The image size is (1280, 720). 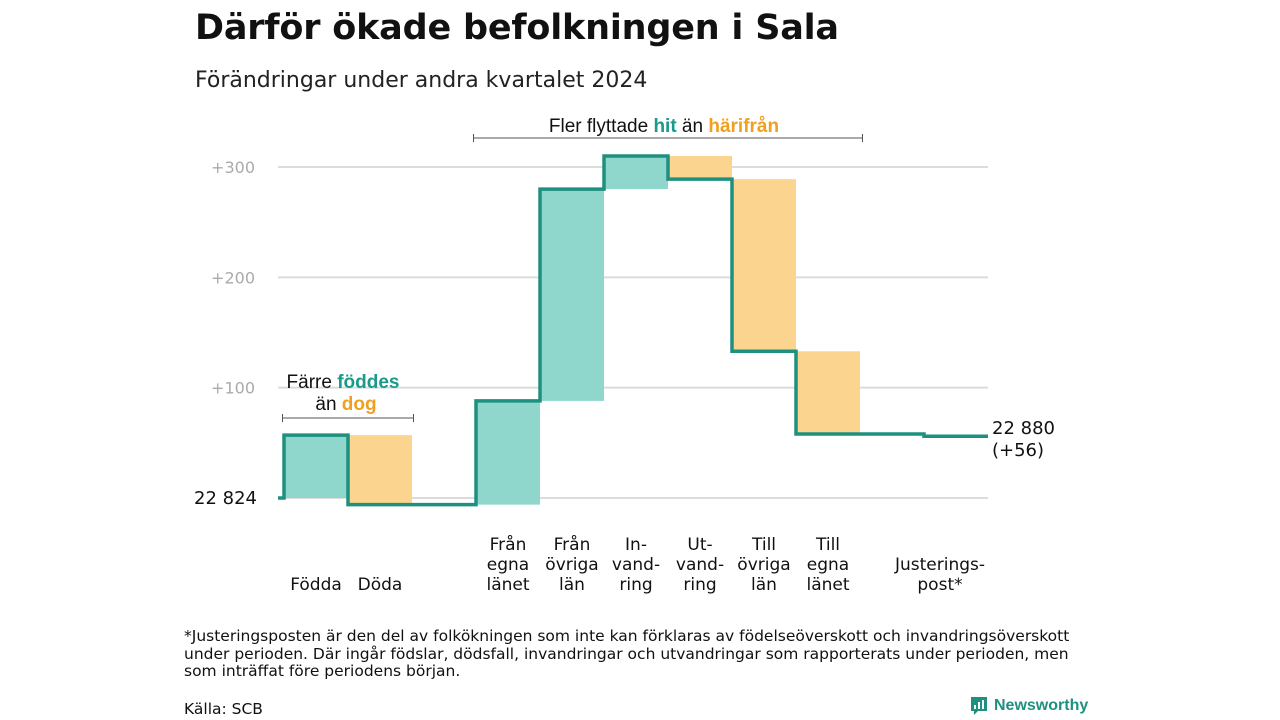 What do you see at coordinates (233, 277) in the screenshot?
I see `y-tick-label: +200` at bounding box center [233, 277].